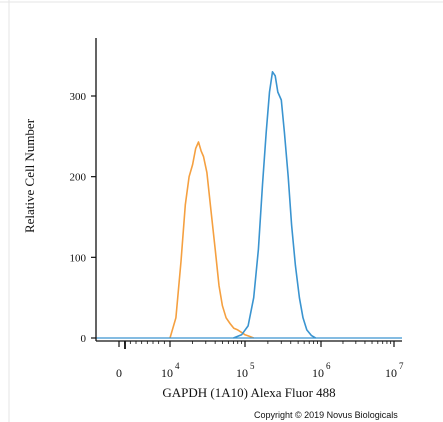 Image resolution: width=443 pixels, height=422 pixels. Describe the element at coordinates (119, 373) in the screenshot. I see `x-tick-label: 0` at that location.